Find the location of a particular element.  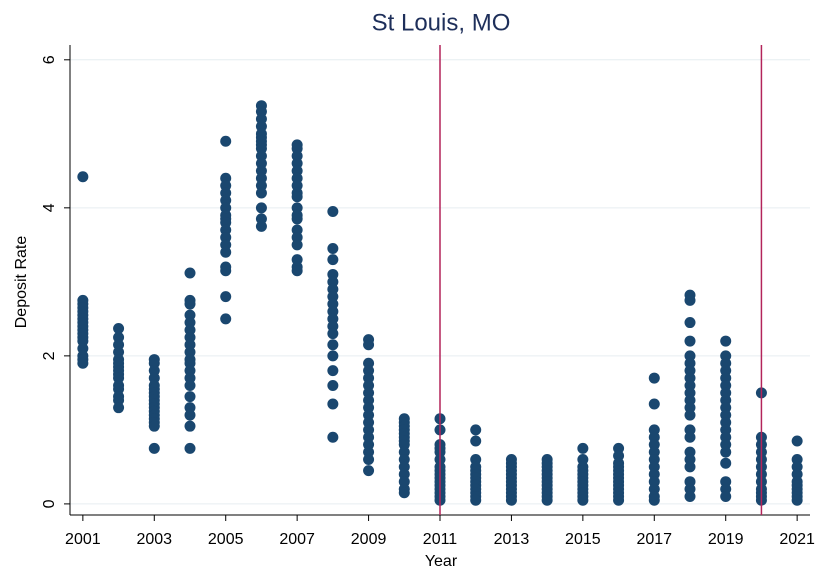

x-tick-label: 2019 is located at coordinates (726, 539).